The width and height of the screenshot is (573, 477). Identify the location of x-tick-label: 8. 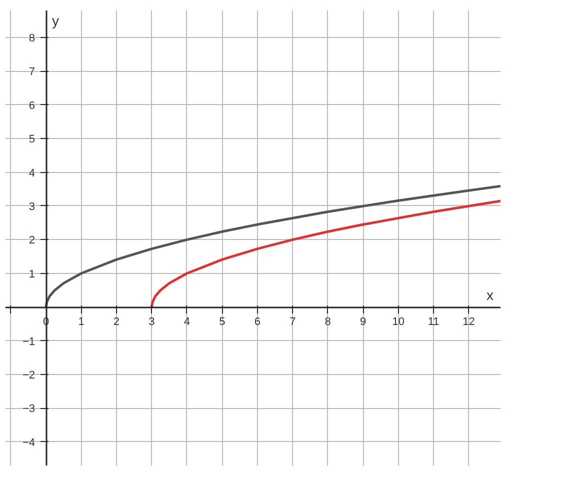
(327, 322).